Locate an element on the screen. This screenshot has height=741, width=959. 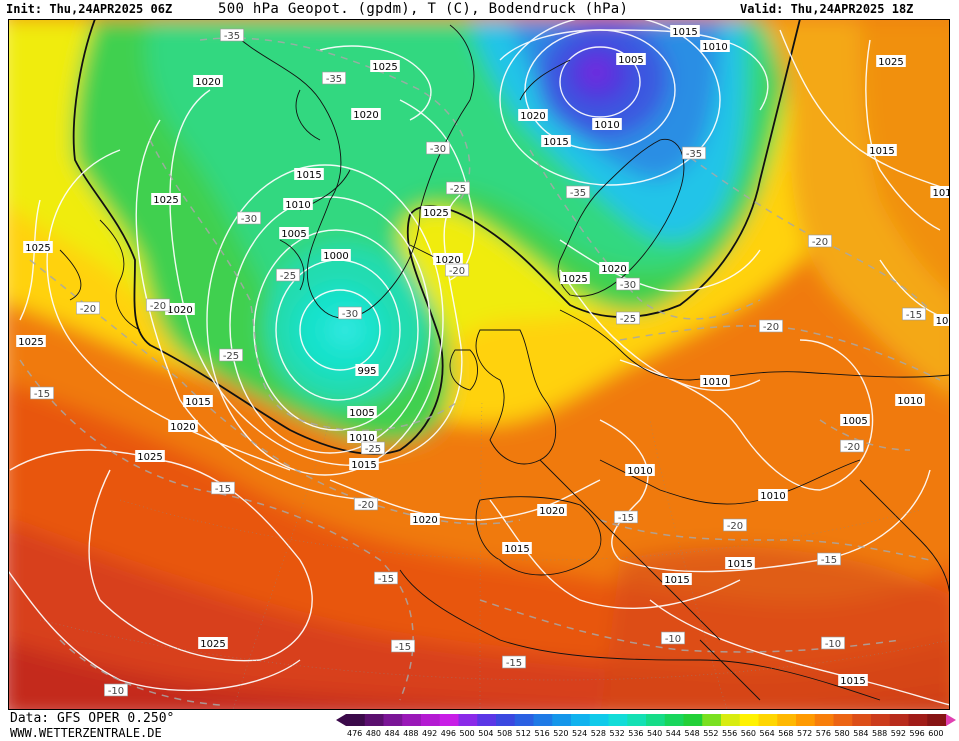
pressure-label-15: 1025 is located at coordinates (166, 199).